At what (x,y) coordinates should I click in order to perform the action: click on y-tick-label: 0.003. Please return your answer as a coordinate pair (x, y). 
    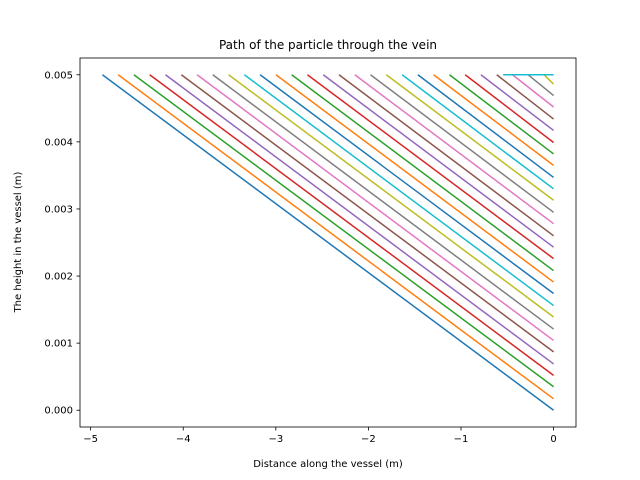
    Looking at the image, I should click on (58, 209).